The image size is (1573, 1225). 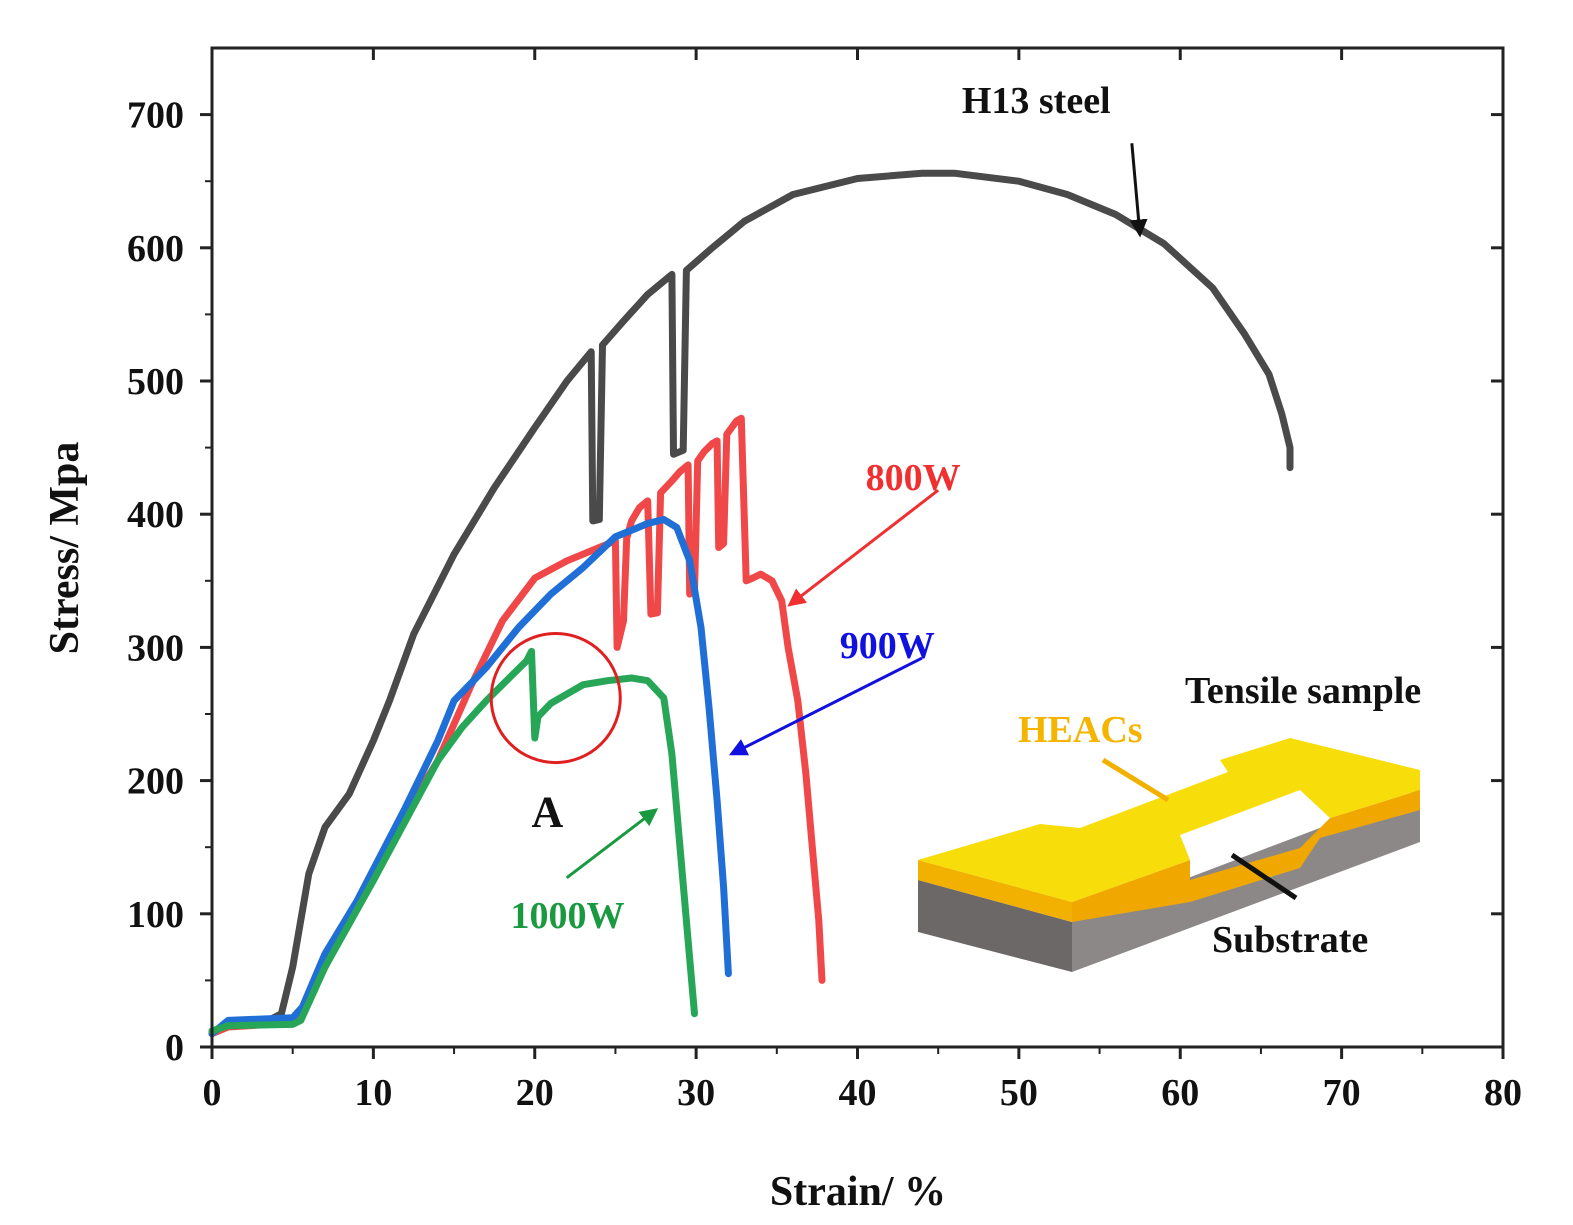 I want to click on arrow-800w, so click(x=863, y=548).